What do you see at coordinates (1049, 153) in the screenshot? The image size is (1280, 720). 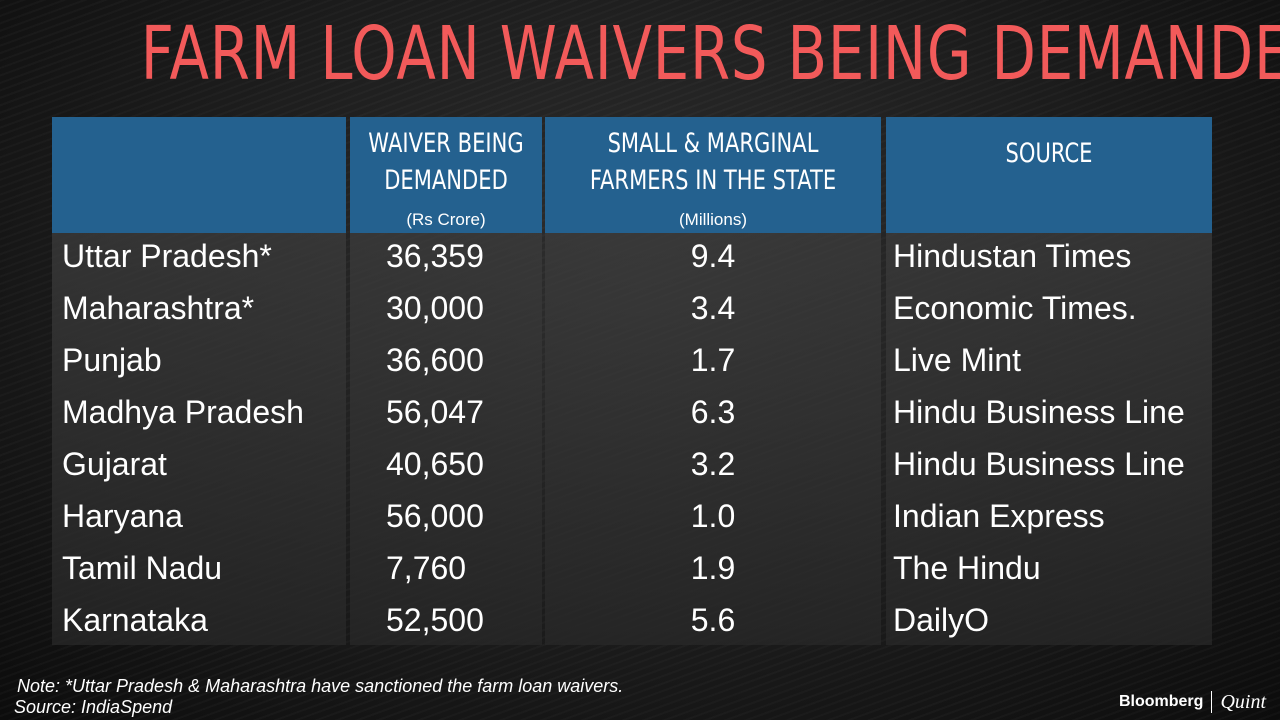 I see `header-source-label: Source` at bounding box center [1049, 153].